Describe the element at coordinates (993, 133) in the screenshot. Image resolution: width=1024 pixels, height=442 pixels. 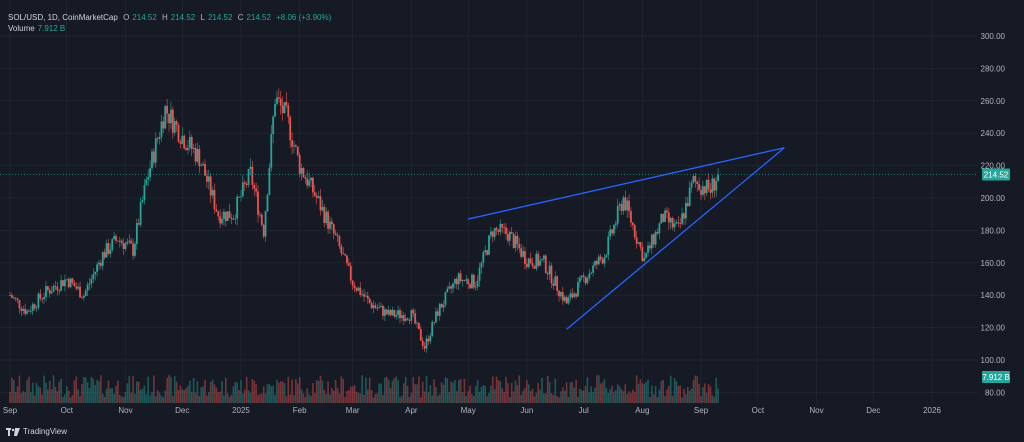
I see `y-tick-label: 240.00` at that location.